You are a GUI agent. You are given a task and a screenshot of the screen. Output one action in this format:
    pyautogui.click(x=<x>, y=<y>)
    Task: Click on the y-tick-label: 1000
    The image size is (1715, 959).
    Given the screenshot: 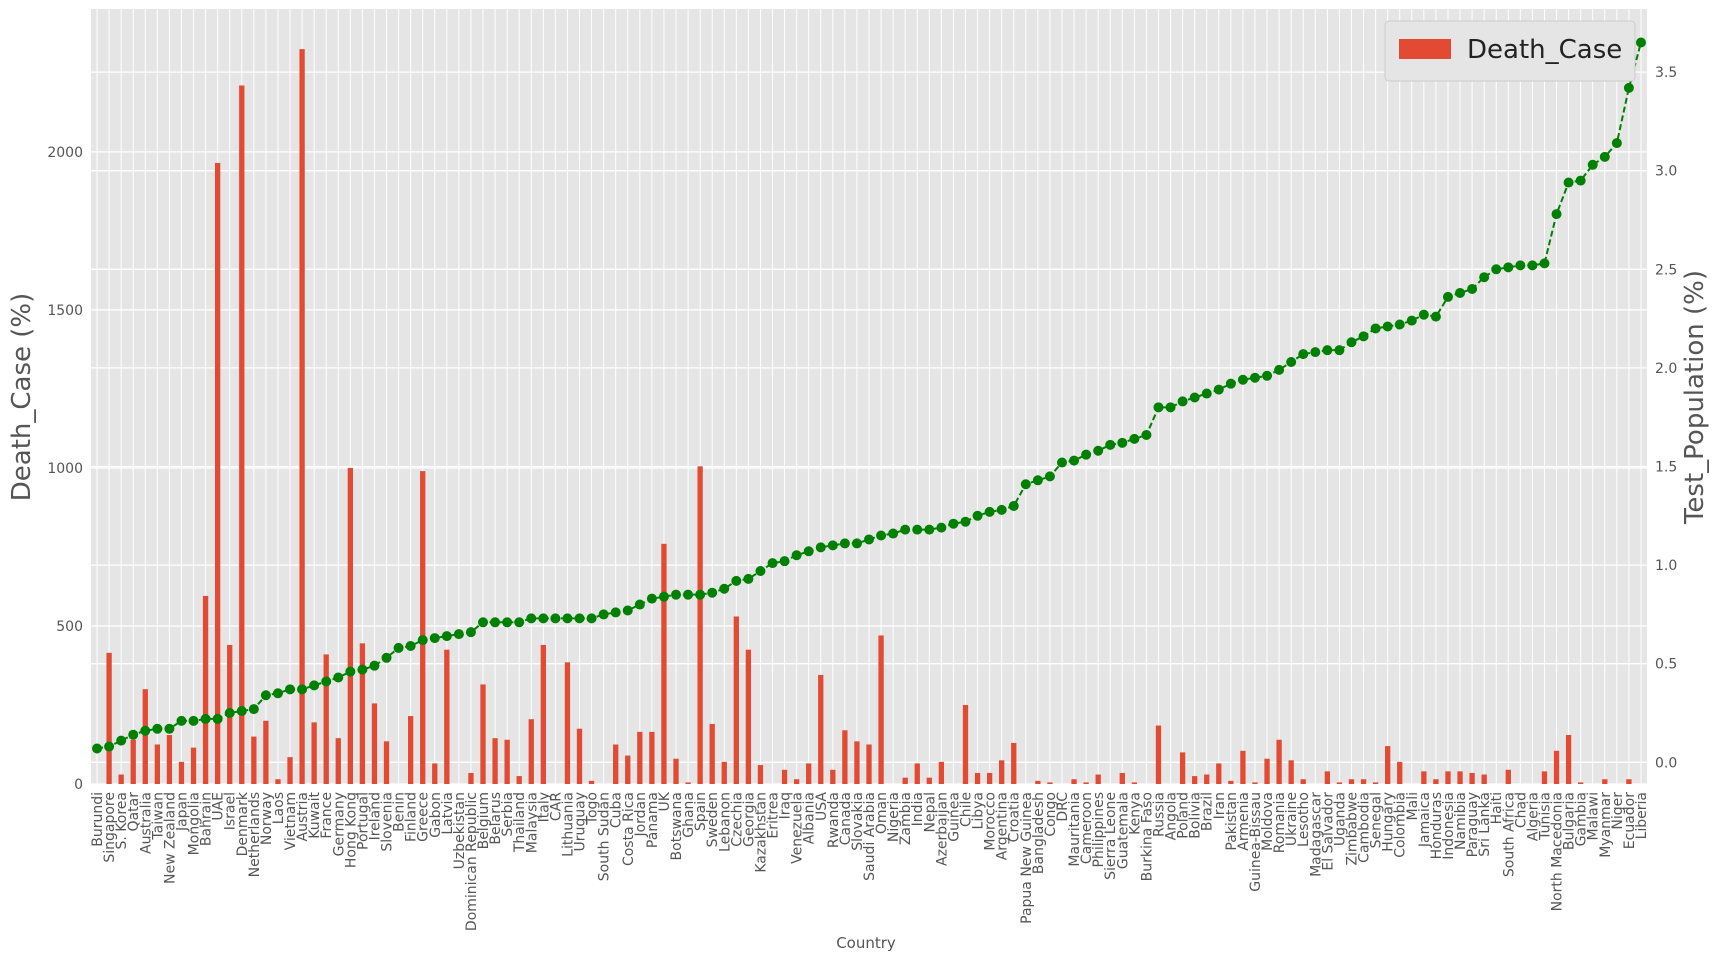 What is the action you would take?
    pyautogui.click(x=65, y=469)
    